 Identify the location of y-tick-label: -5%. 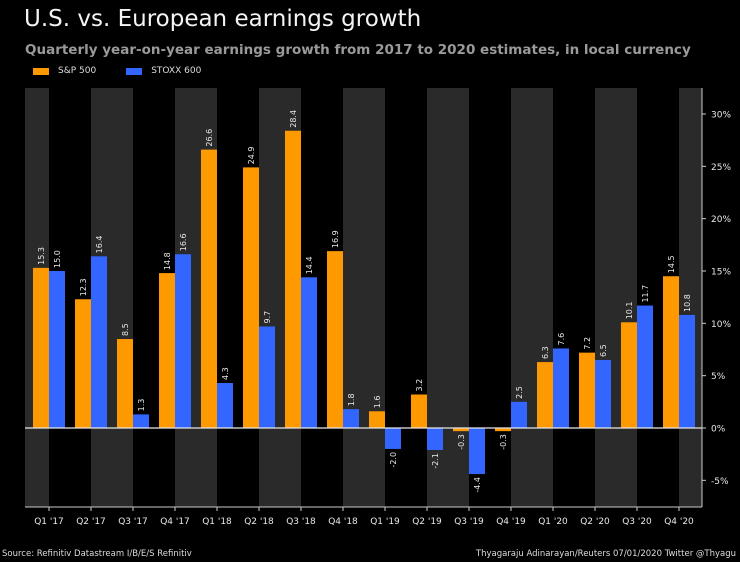
(720, 482).